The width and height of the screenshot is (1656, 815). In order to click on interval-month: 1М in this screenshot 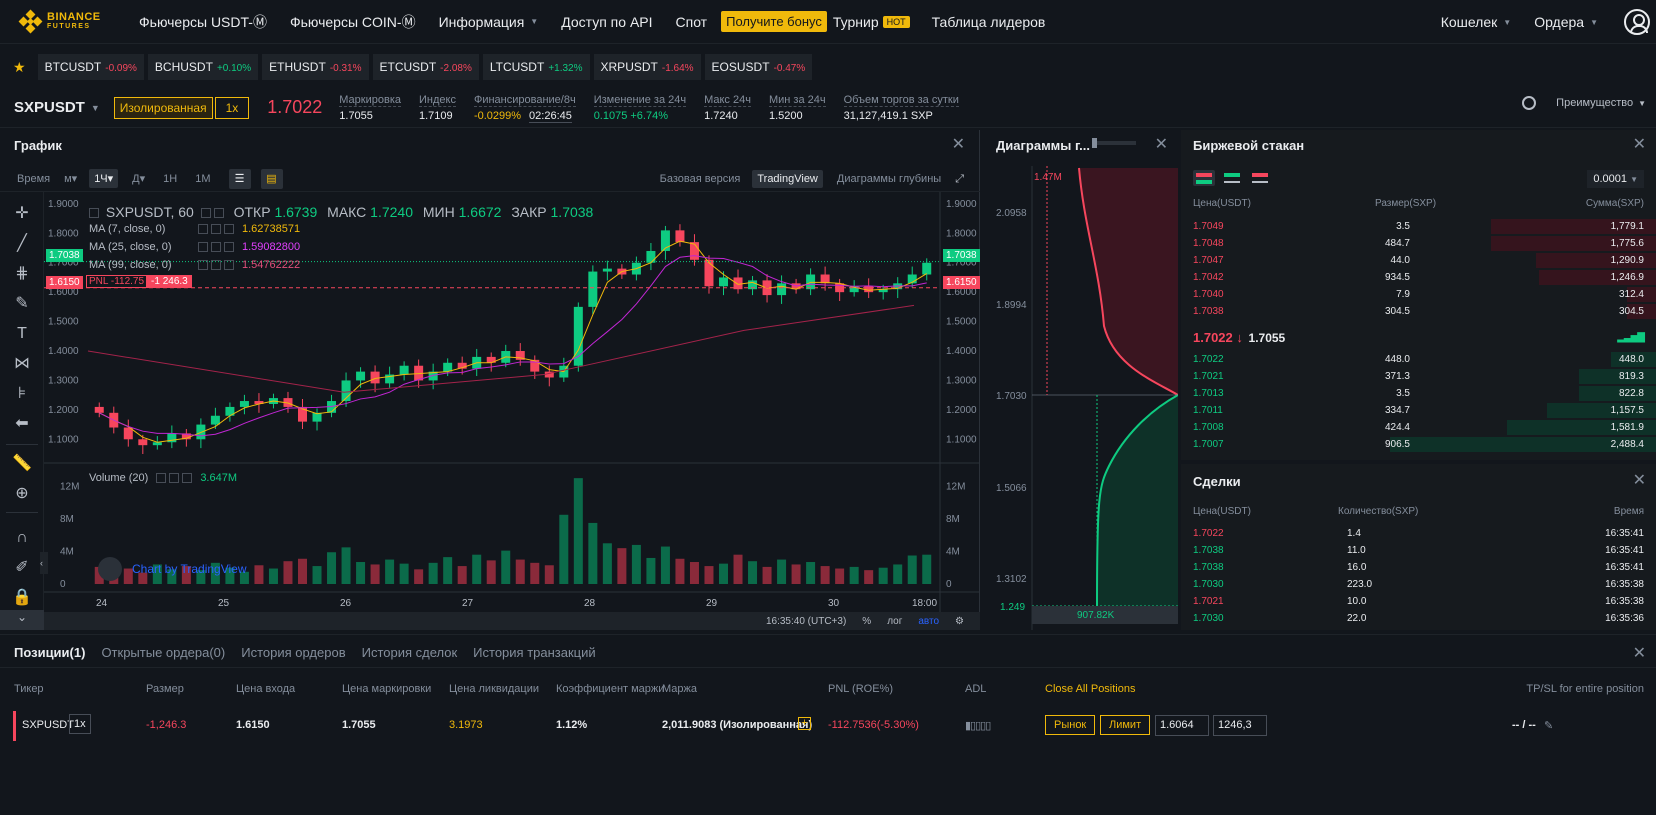, I will do `click(203, 178)`.